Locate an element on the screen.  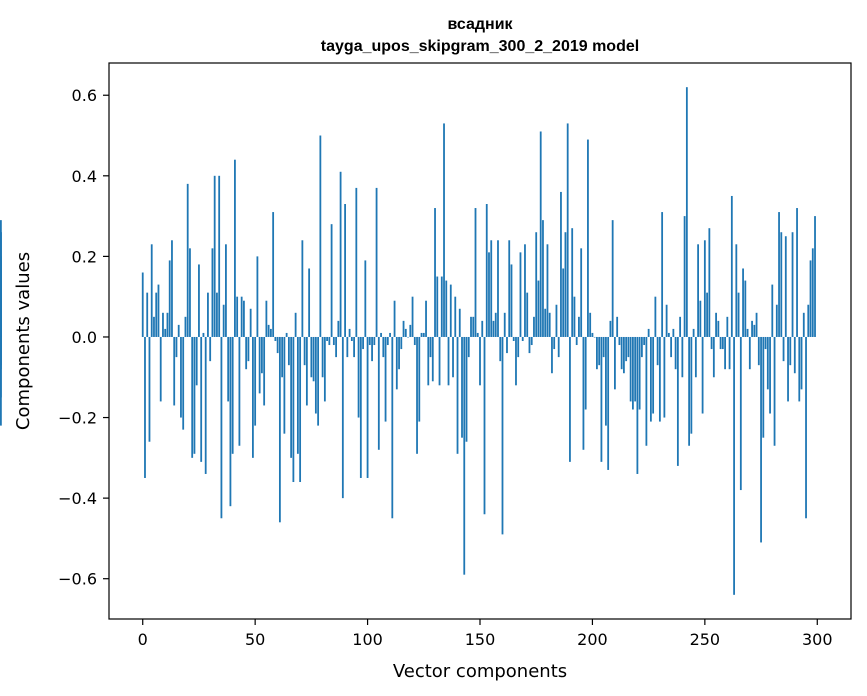
x-tick-label: 300 is located at coordinates (817, 639).